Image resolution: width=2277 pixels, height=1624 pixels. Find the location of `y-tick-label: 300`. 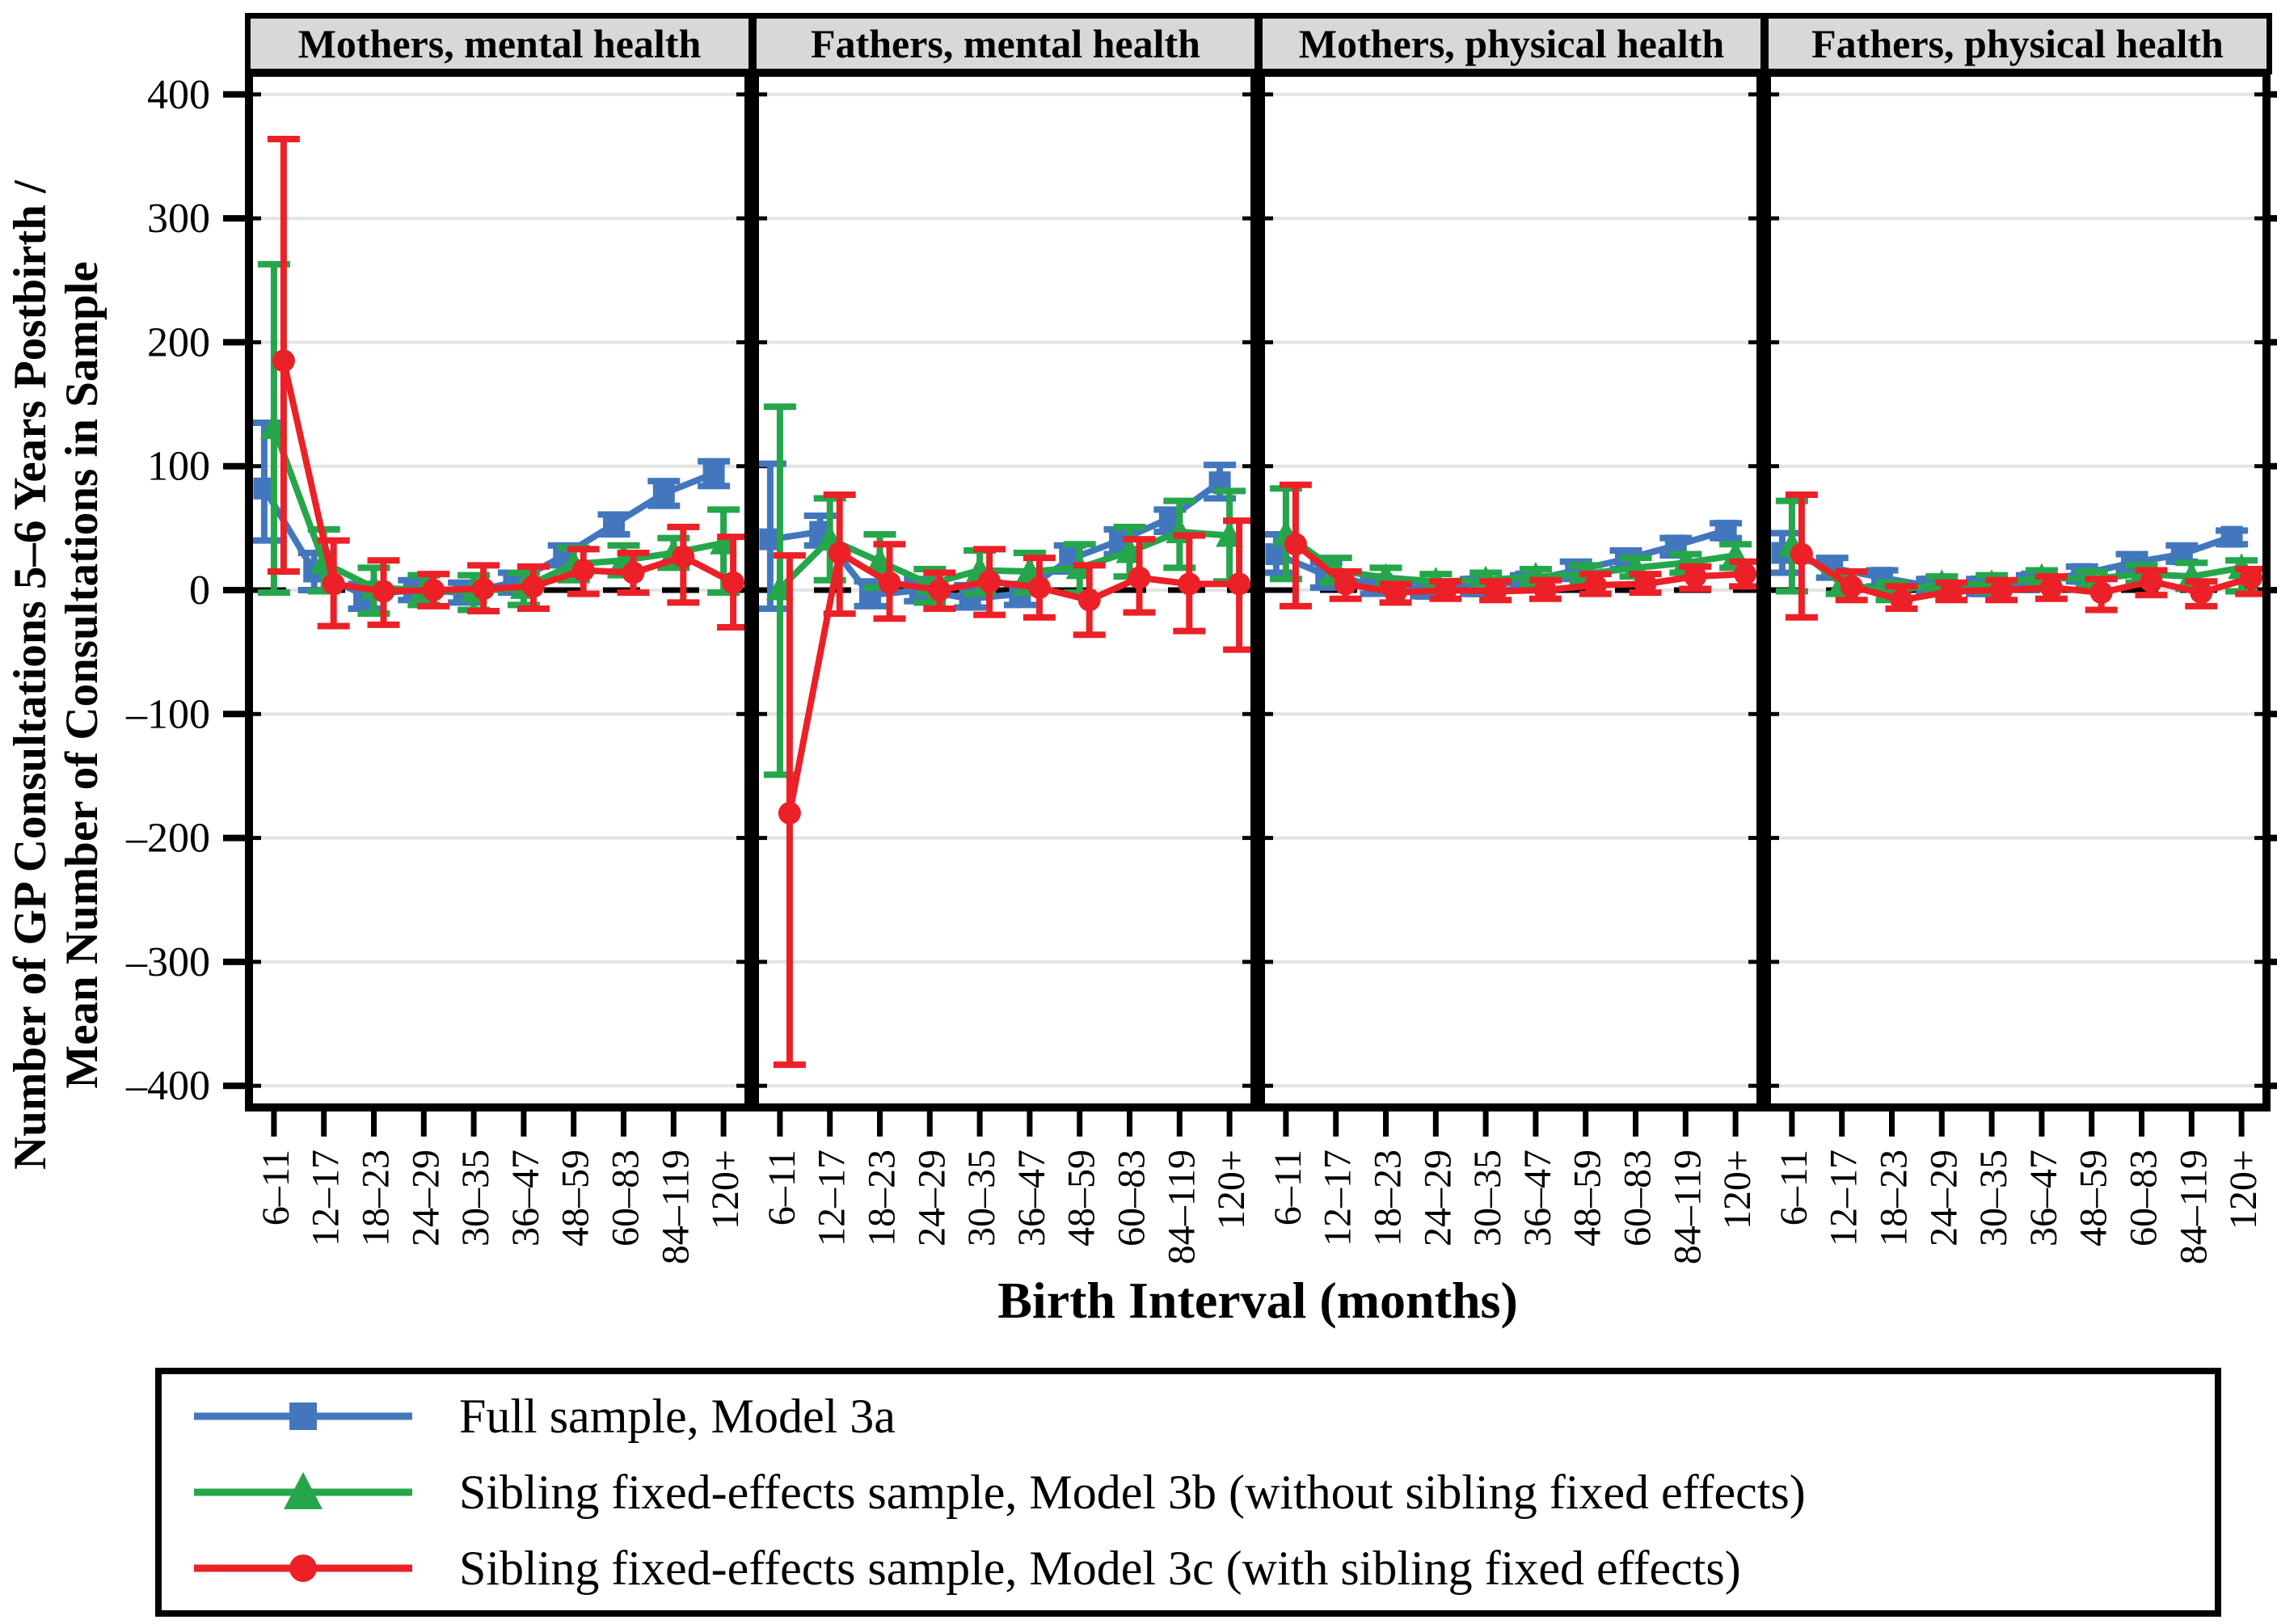

y-tick-label: 300 is located at coordinates (178, 219).